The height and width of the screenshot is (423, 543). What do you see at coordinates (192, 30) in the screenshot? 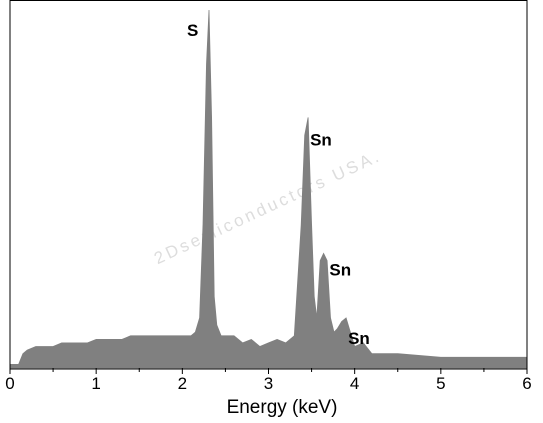
I see `peak-label: S` at bounding box center [192, 30].